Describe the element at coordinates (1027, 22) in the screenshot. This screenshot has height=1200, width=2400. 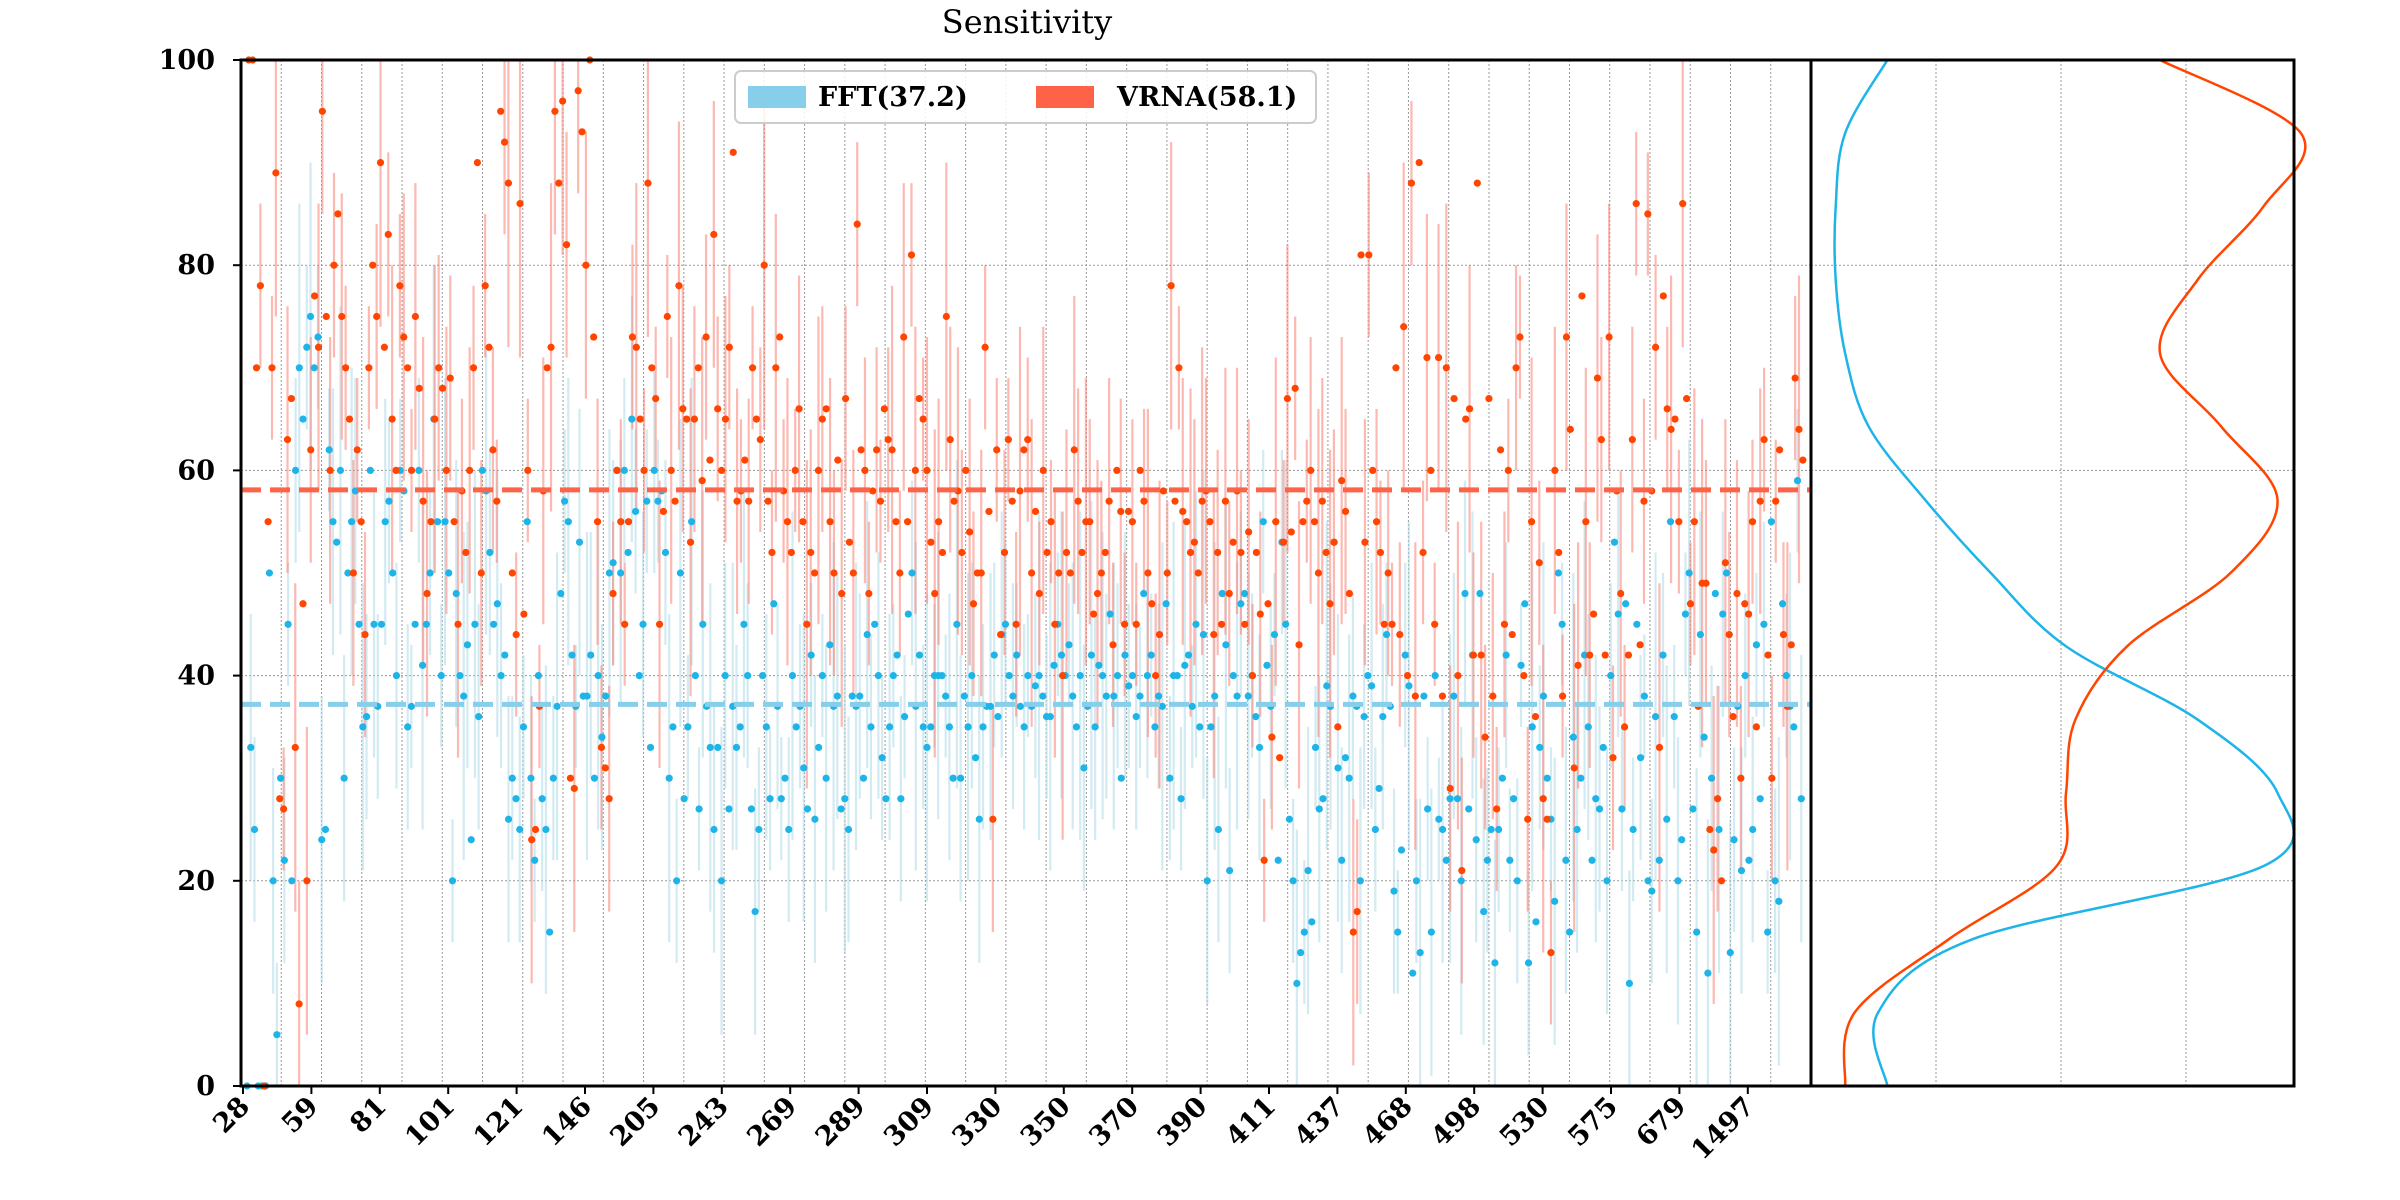
I see `chart-title: Sensitivity` at that location.